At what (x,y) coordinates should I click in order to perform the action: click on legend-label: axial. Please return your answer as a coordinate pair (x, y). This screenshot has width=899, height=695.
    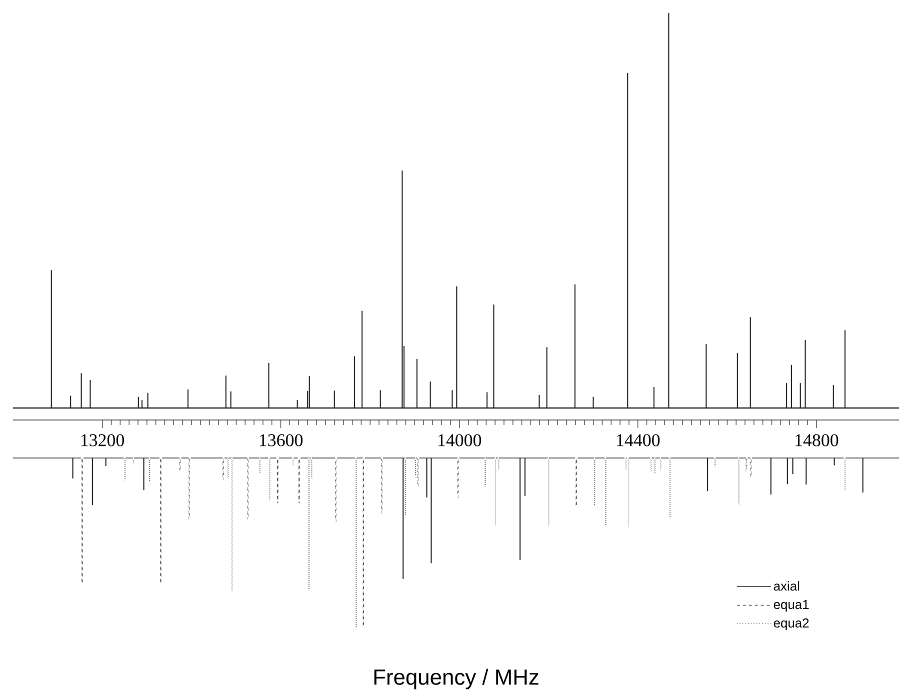
    Looking at the image, I should click on (787, 586).